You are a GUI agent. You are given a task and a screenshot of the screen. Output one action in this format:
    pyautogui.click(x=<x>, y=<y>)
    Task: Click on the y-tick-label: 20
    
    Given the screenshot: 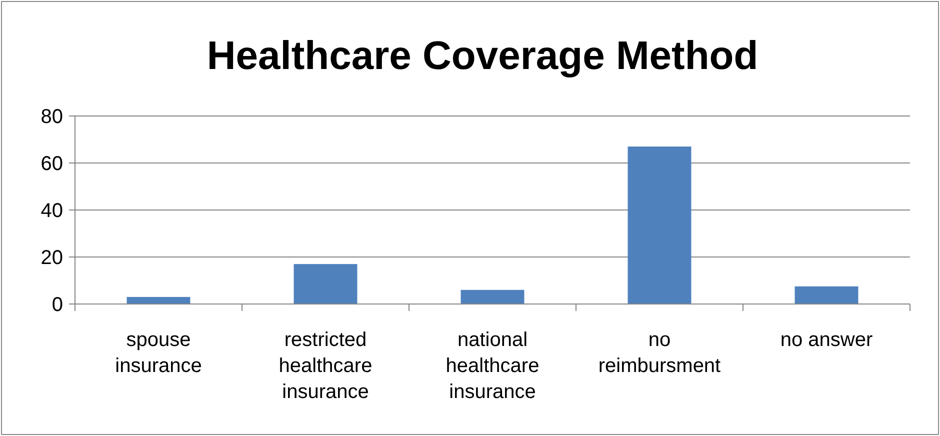 What is the action you would take?
    pyautogui.click(x=51, y=258)
    